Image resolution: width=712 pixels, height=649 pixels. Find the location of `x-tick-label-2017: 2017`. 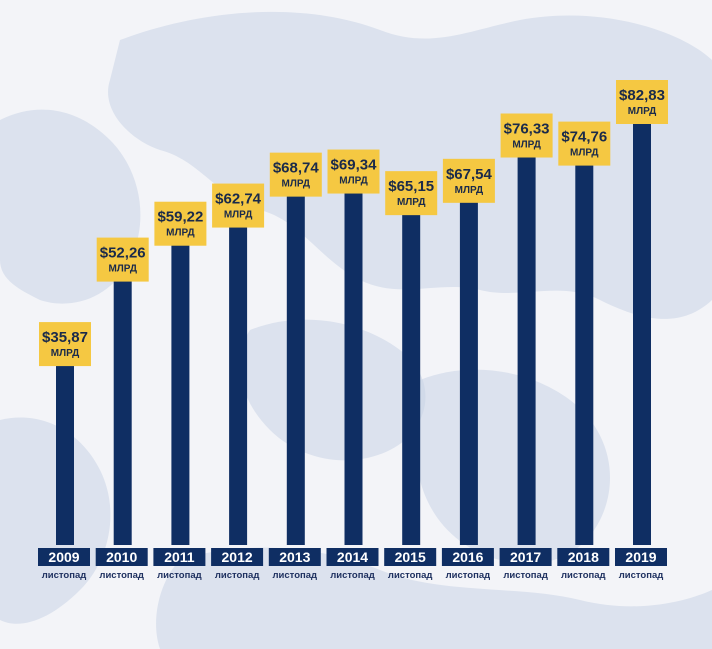

x-tick-label-2017: 2017 is located at coordinates (525, 557).